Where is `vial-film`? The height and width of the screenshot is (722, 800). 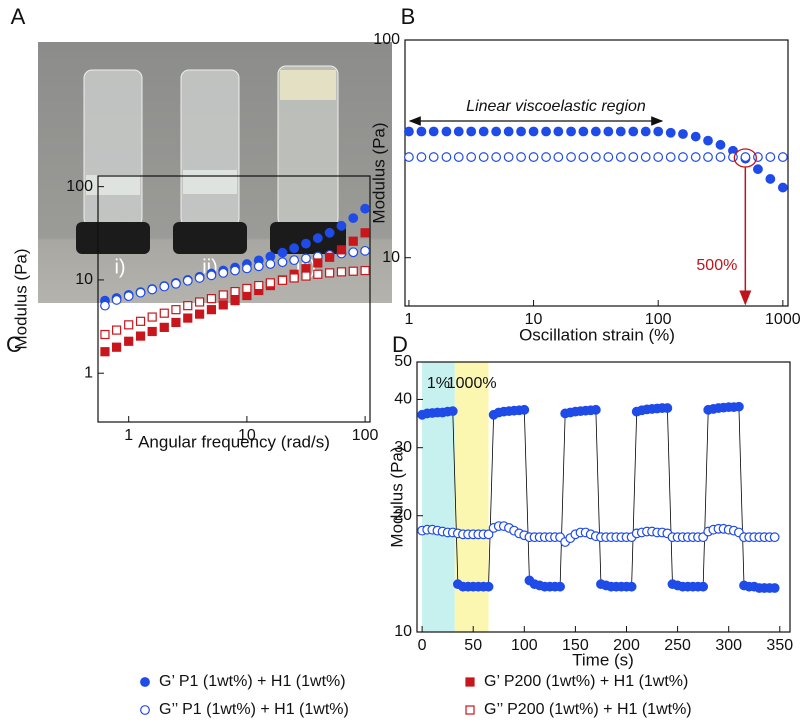
vial-film is located at coordinates (308, 85).